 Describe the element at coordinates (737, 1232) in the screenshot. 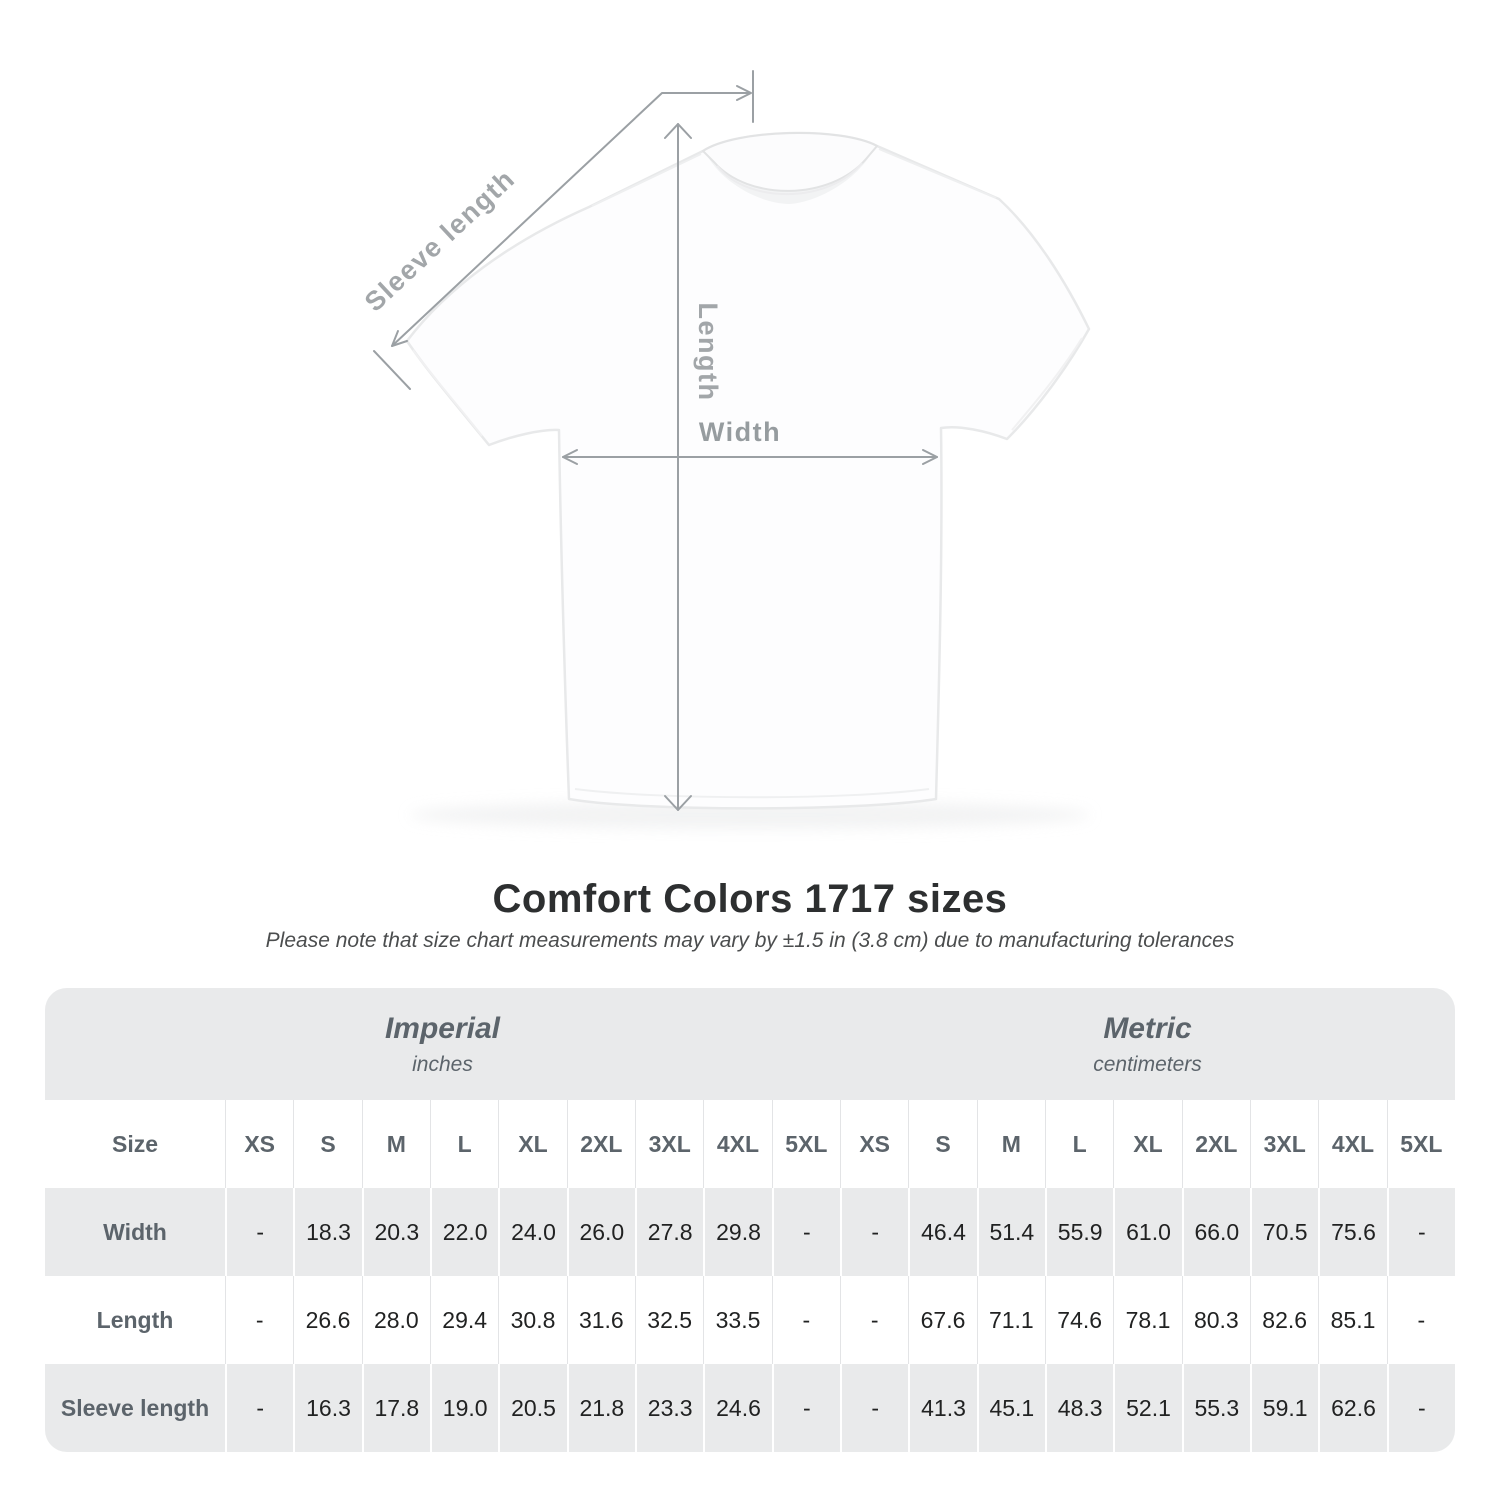

I see `width-imperial-value: 29.8` at that location.